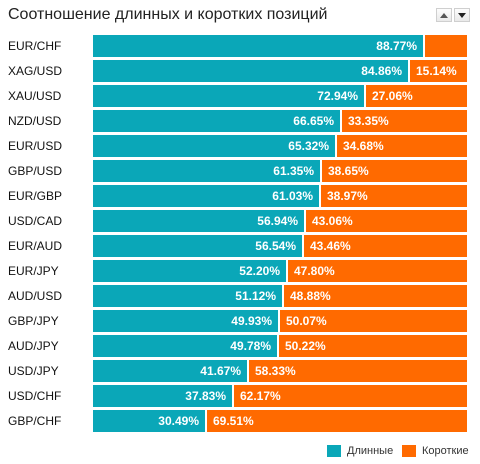 The height and width of the screenshot is (464, 480). I want to click on bar-row: USD/JPY 41.67% 58.33%, so click(240, 371).